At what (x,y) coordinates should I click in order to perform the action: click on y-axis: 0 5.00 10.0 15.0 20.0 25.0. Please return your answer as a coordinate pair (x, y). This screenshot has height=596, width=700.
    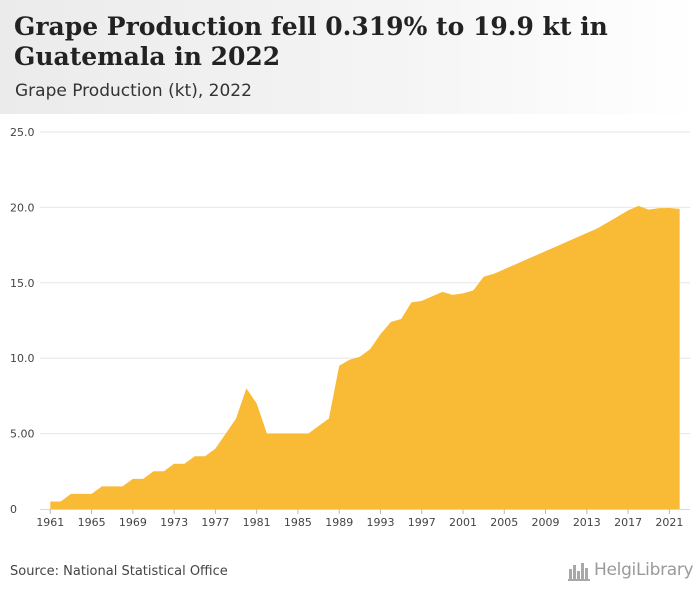
    Looking at the image, I should click on (22, 321).